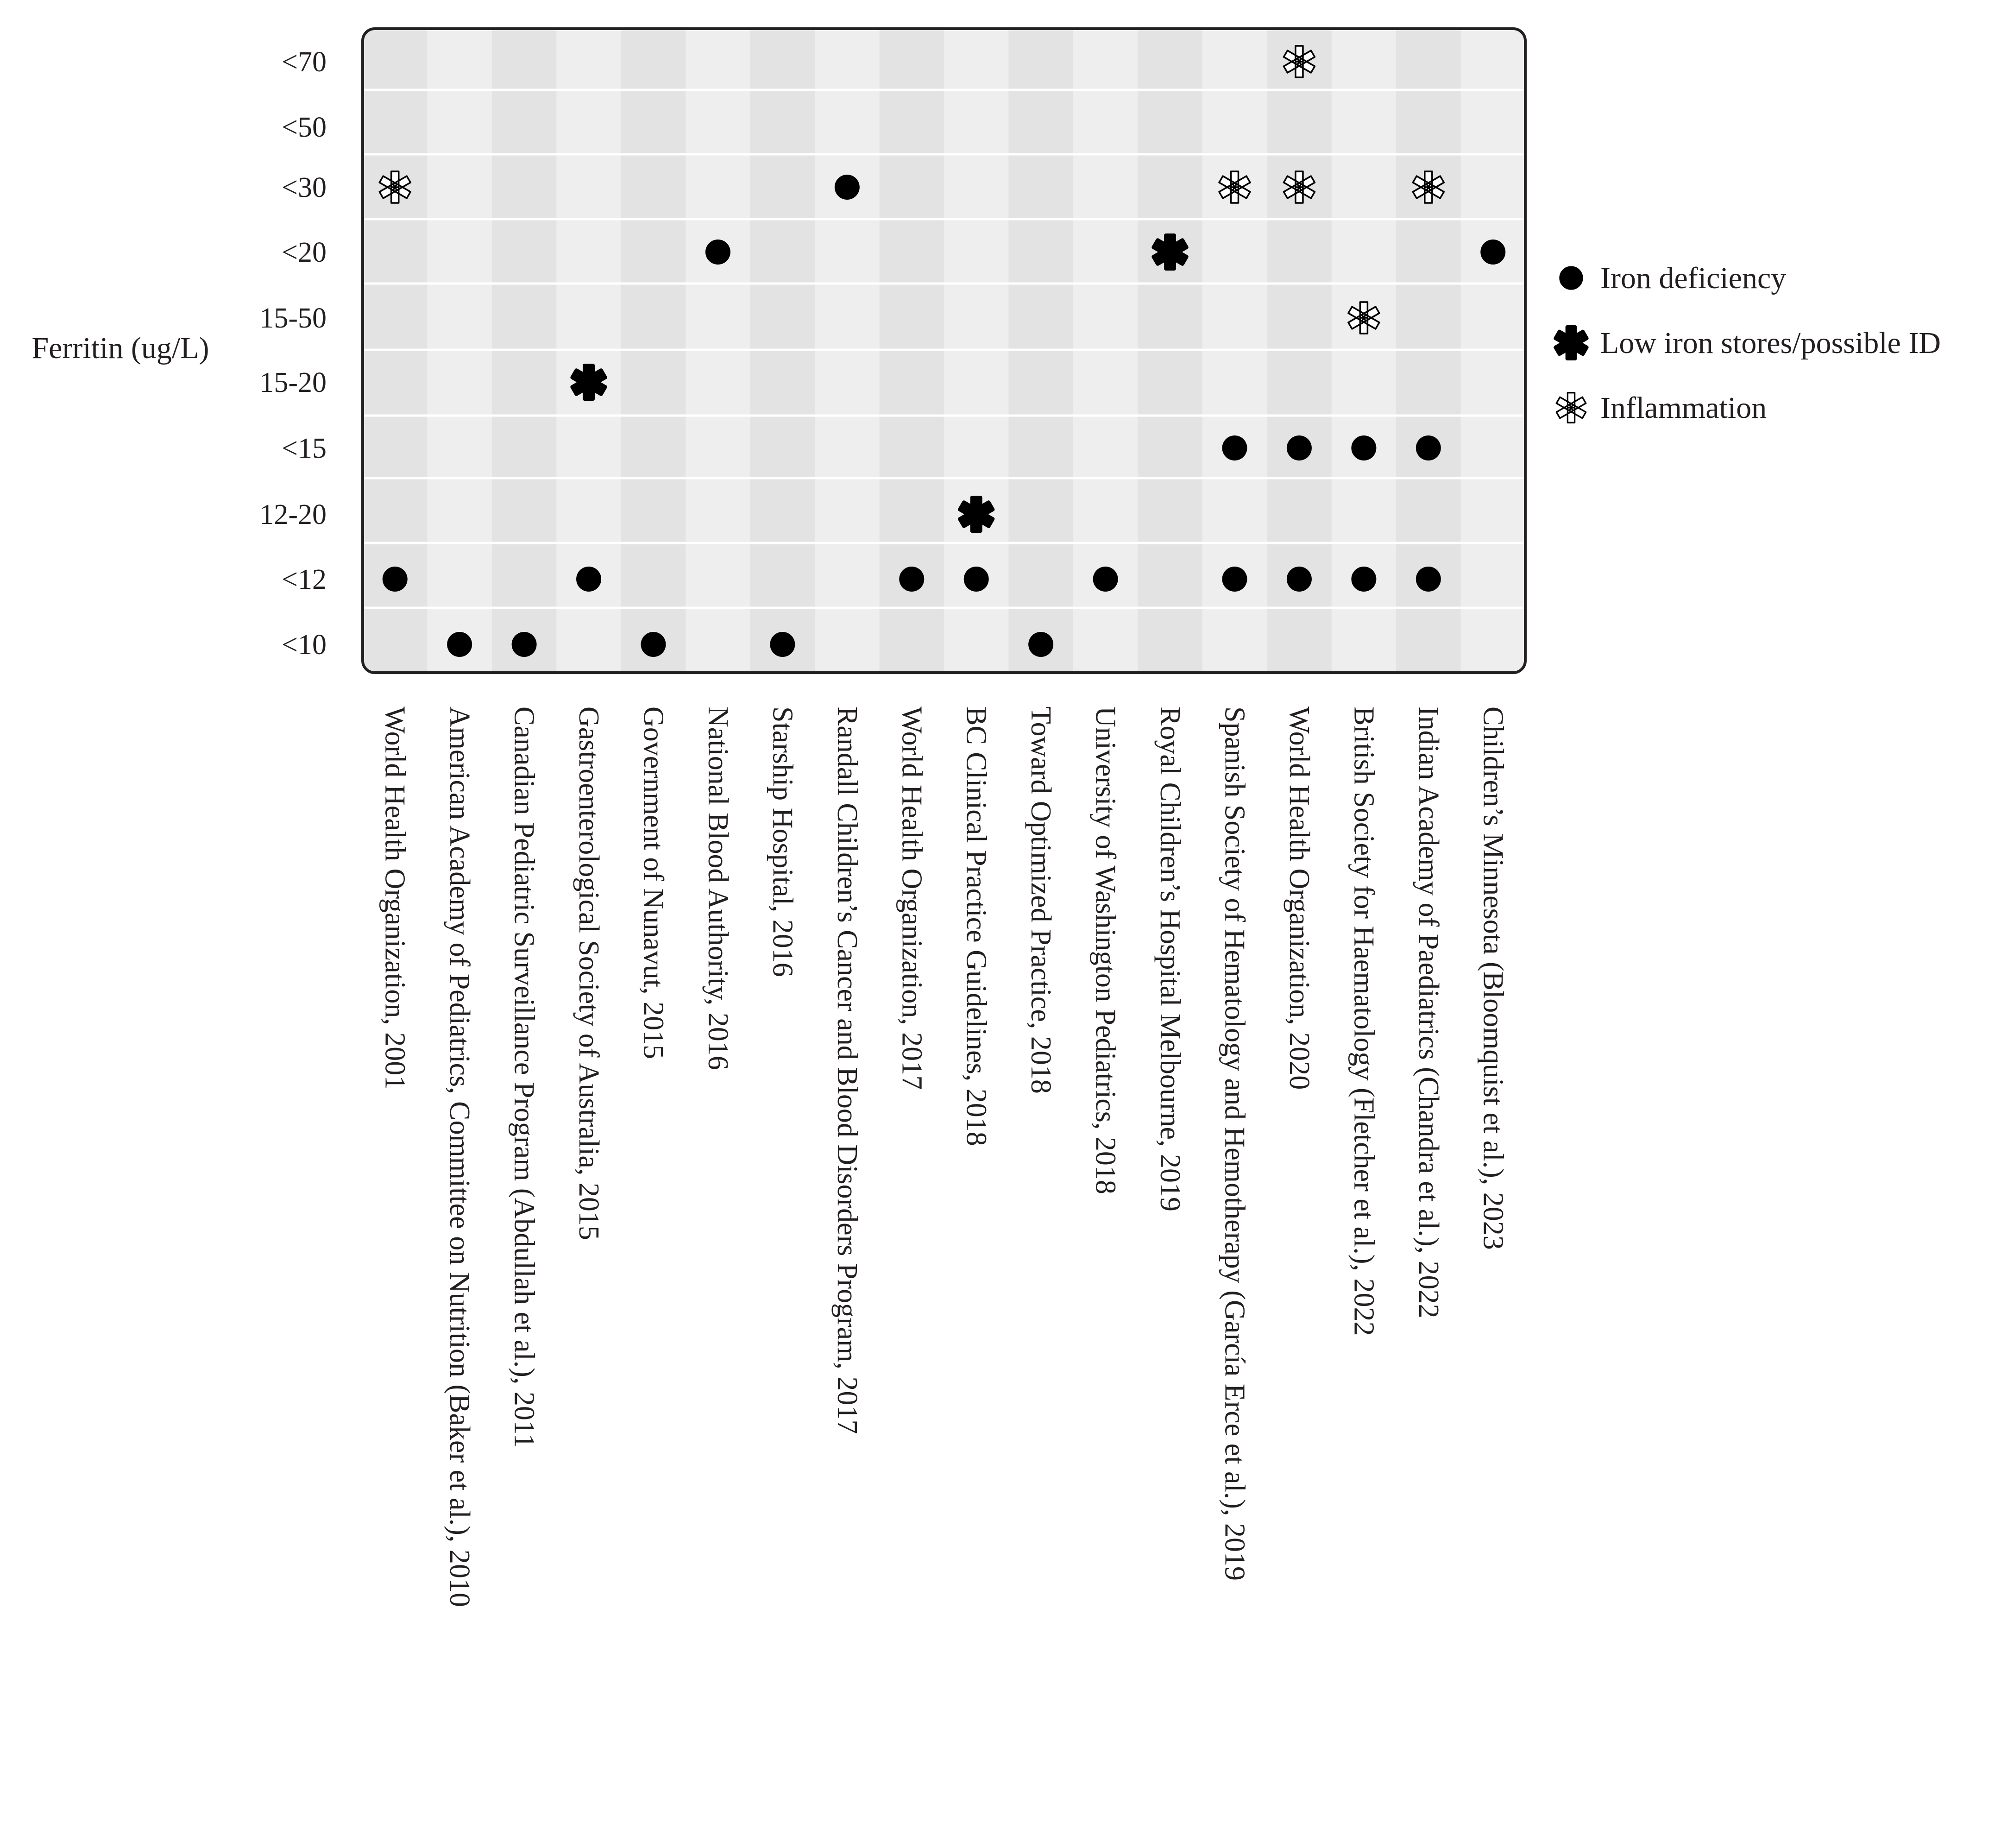 Image resolution: width=2007 pixels, height=1848 pixels. Describe the element at coordinates (293, 353) in the screenshot. I see `y-axis-ticks: <10 <12 12-20 <15 15-20 15-50 <20 <30 <50 <70` at that location.